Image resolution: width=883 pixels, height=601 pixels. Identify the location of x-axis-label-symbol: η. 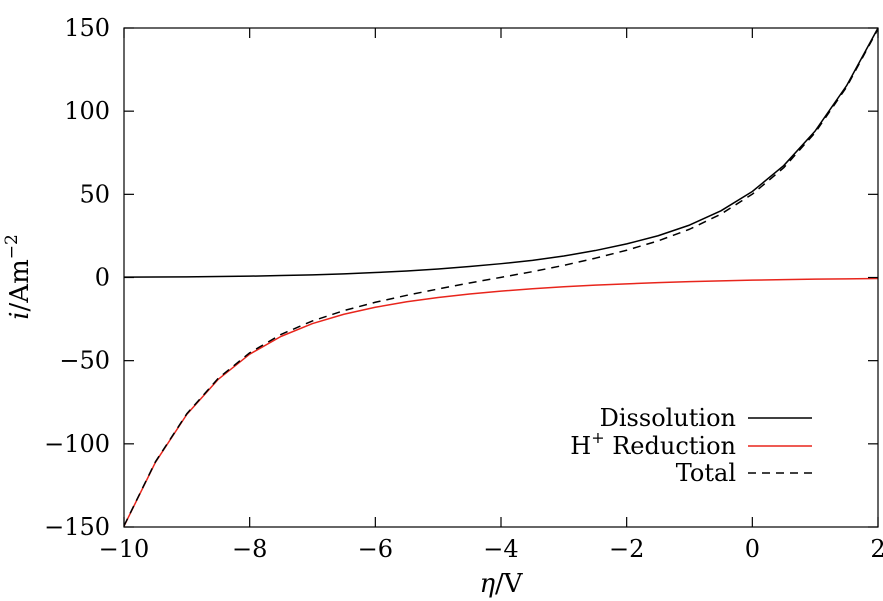
(487, 584).